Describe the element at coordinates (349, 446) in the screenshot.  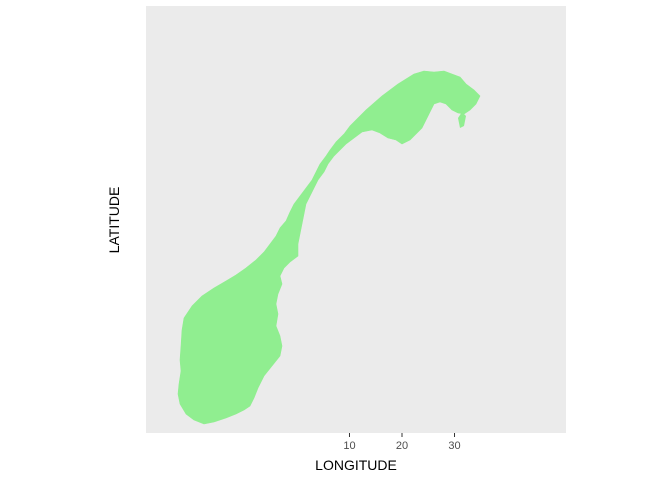
I see `x-tick-label: 10` at that location.